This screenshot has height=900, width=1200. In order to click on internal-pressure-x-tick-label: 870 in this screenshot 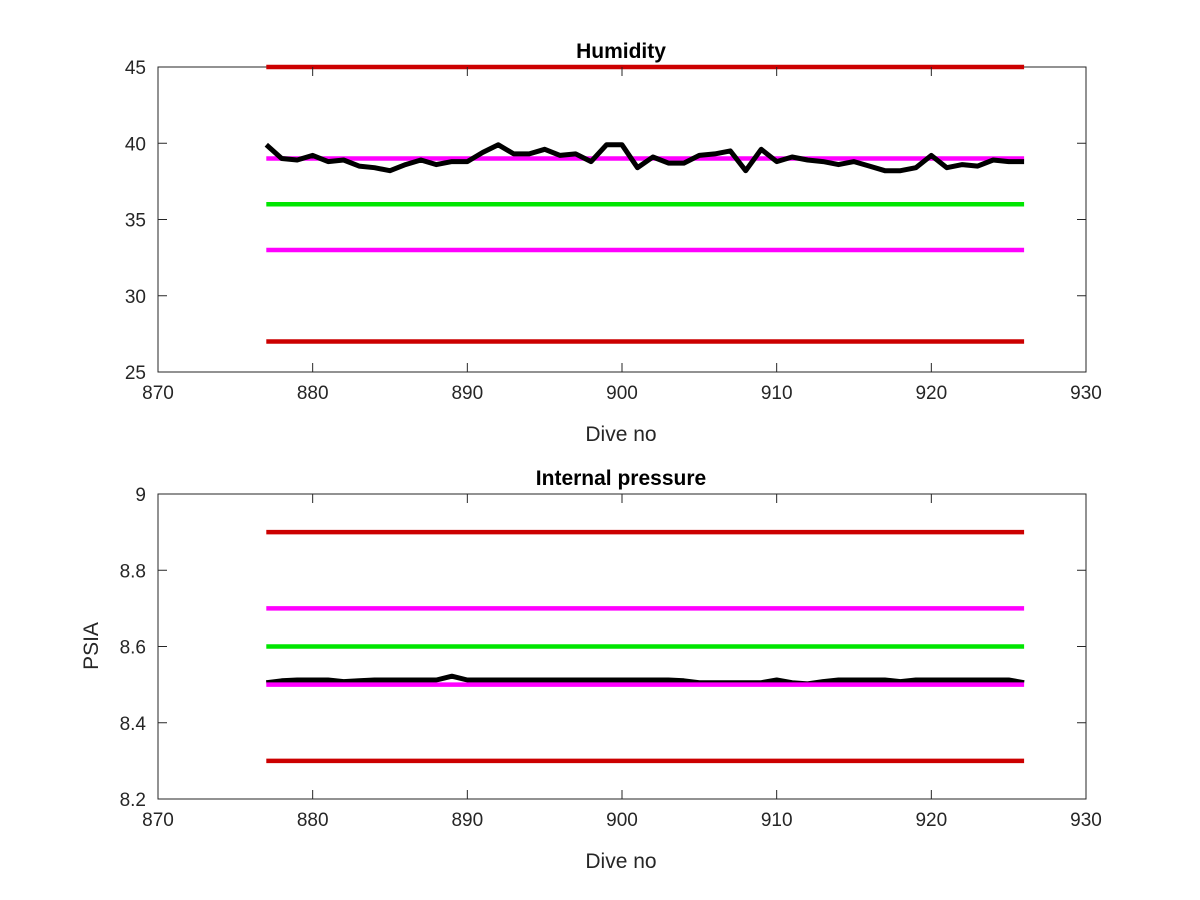, I will do `click(158, 820)`.